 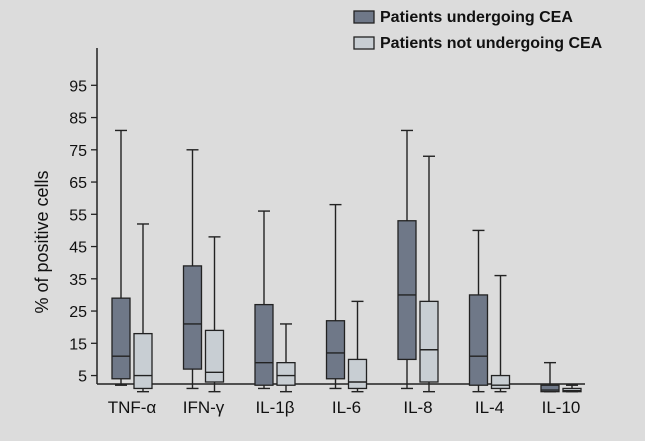 I want to click on y-tick-label: 65, so click(x=78, y=183).